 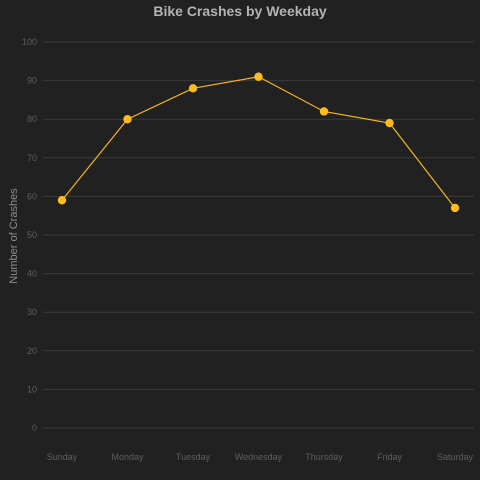 I want to click on x-tick-label: Sunday, so click(x=62, y=457).